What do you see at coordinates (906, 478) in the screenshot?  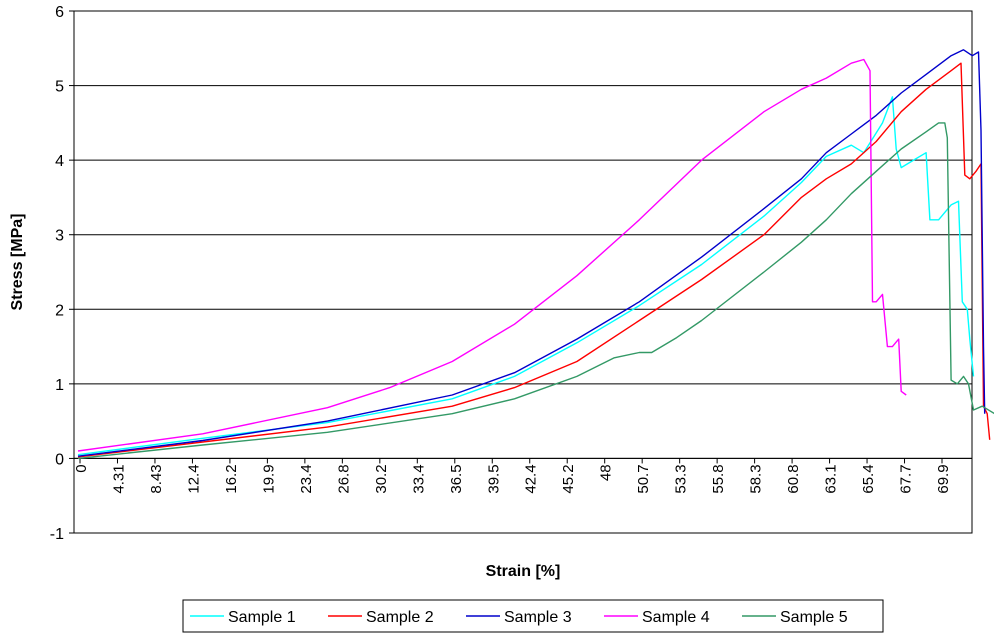 I see `x-tick-label: 67.7` at bounding box center [906, 478].